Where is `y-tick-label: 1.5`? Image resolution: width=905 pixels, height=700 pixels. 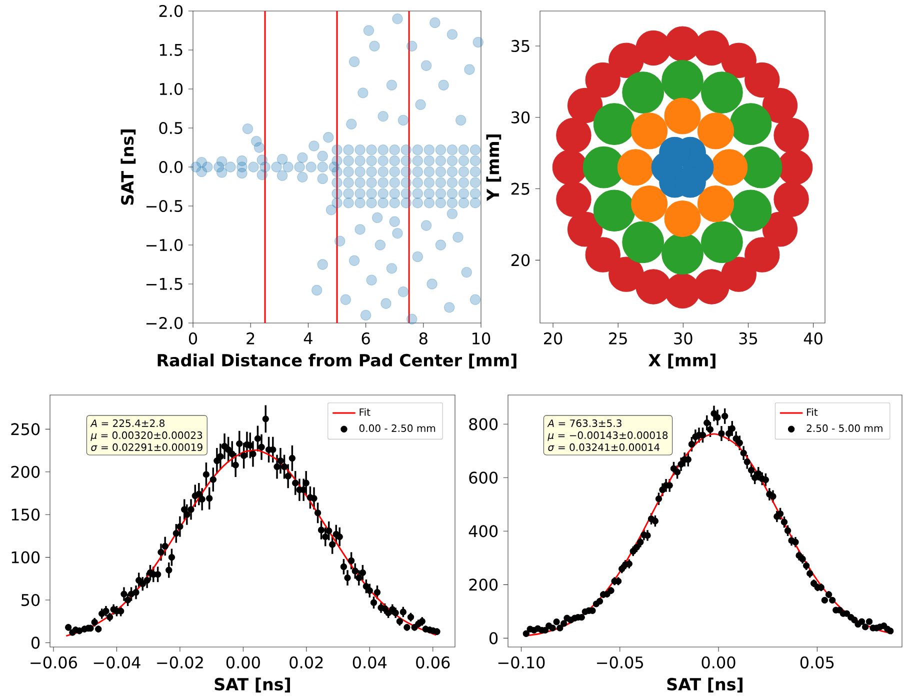 y-tick-label: 1.5 is located at coordinates (171, 50).